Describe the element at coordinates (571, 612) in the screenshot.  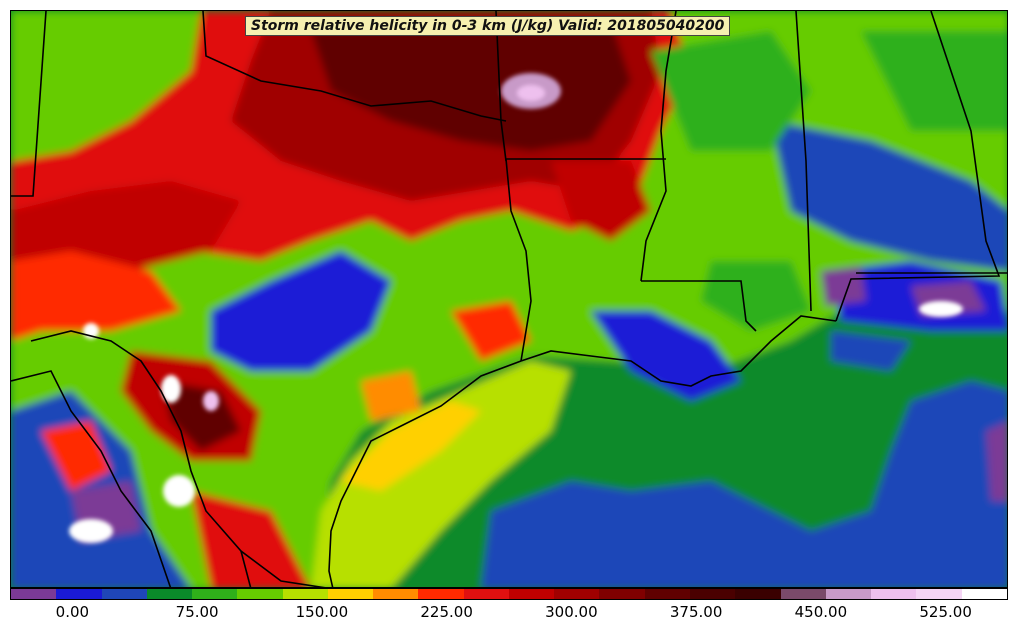
I see `colorbar-tick-label: 300.00` at that location.